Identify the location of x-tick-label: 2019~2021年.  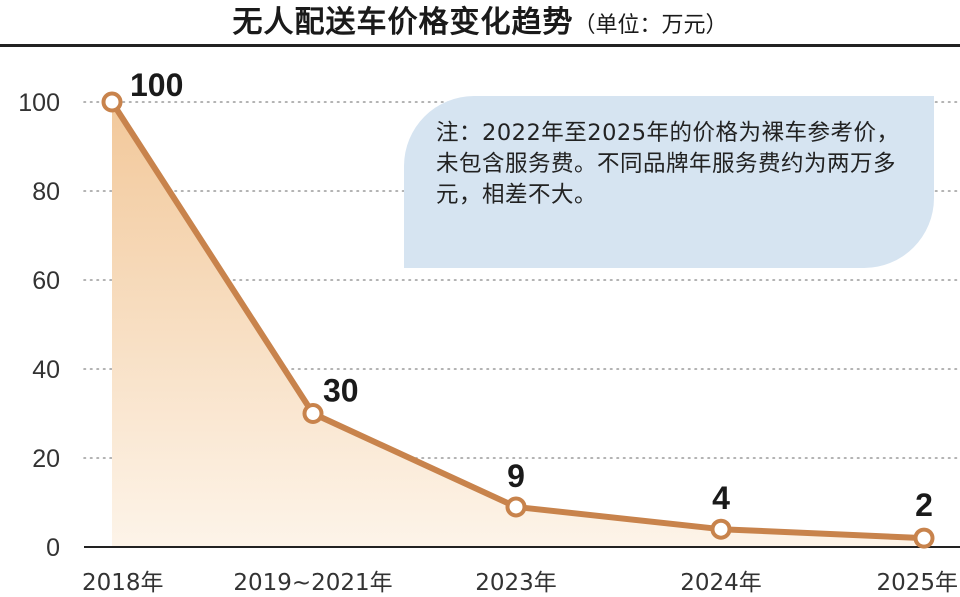
(312, 583).